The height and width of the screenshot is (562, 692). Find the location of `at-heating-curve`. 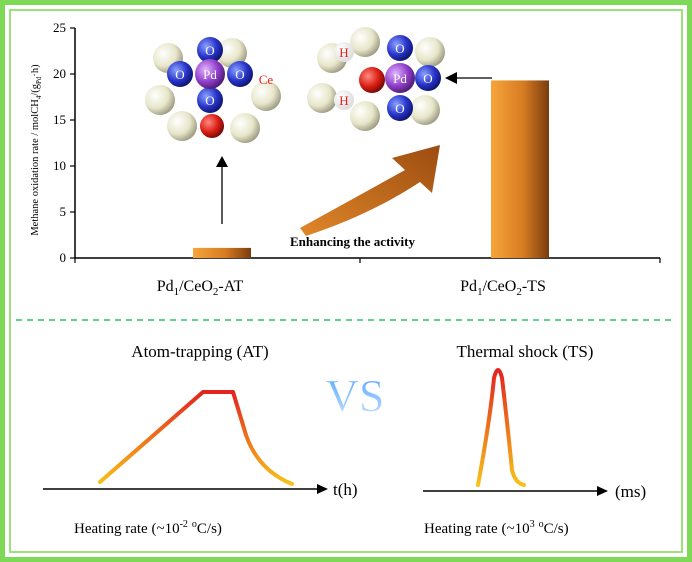

at-heating-curve is located at coordinates (196, 438).